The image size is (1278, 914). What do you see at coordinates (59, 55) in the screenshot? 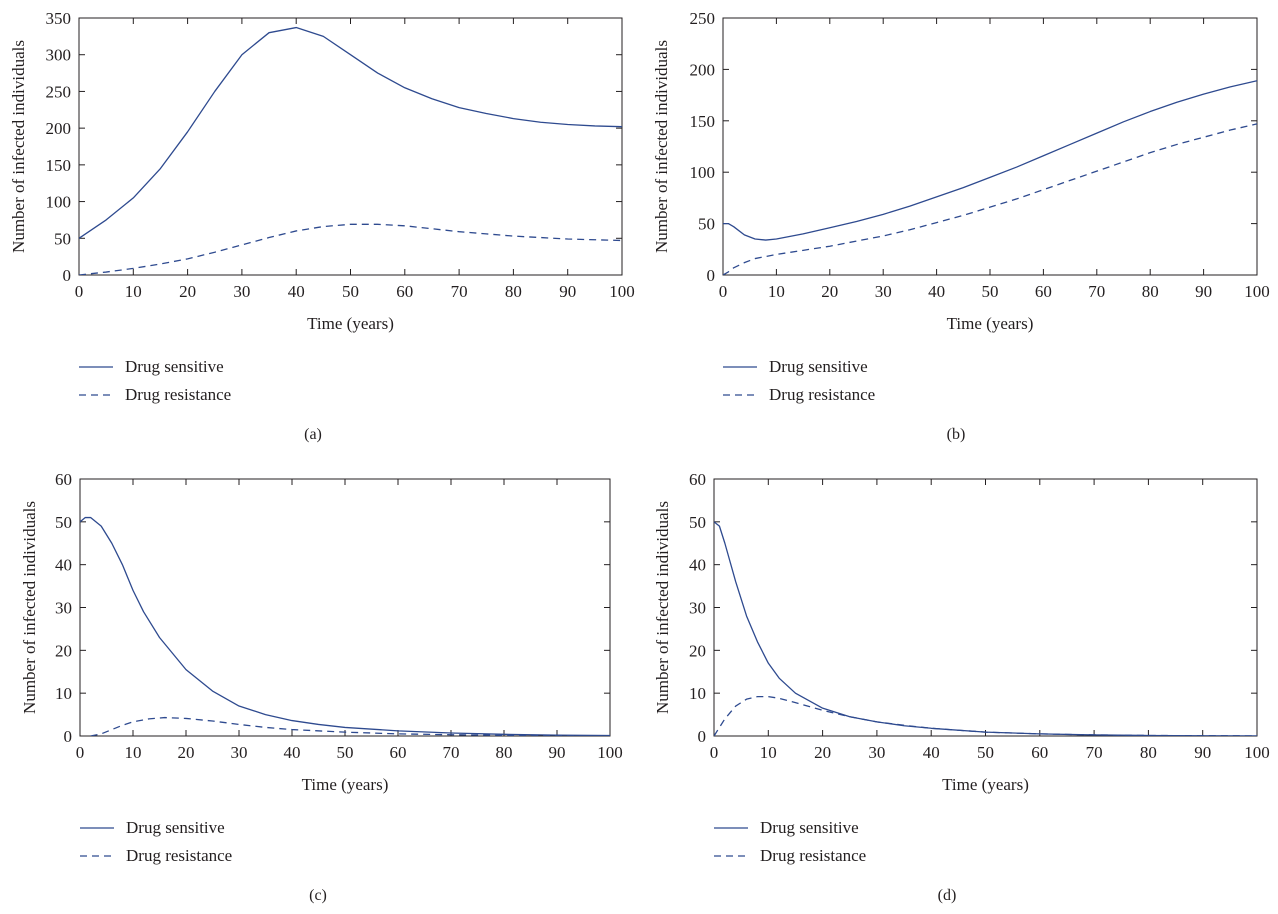
I see `y-tick-label: 300` at bounding box center [59, 55].